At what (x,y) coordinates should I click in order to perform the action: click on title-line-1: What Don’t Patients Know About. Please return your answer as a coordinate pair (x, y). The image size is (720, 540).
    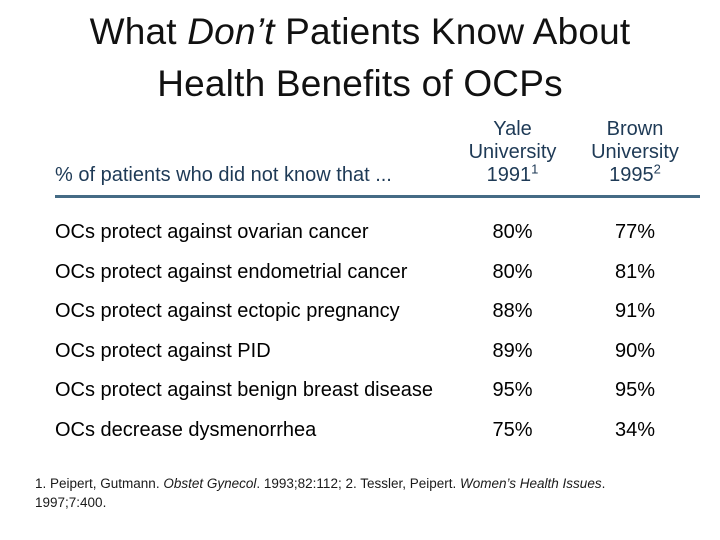
    Looking at the image, I should click on (360, 32).